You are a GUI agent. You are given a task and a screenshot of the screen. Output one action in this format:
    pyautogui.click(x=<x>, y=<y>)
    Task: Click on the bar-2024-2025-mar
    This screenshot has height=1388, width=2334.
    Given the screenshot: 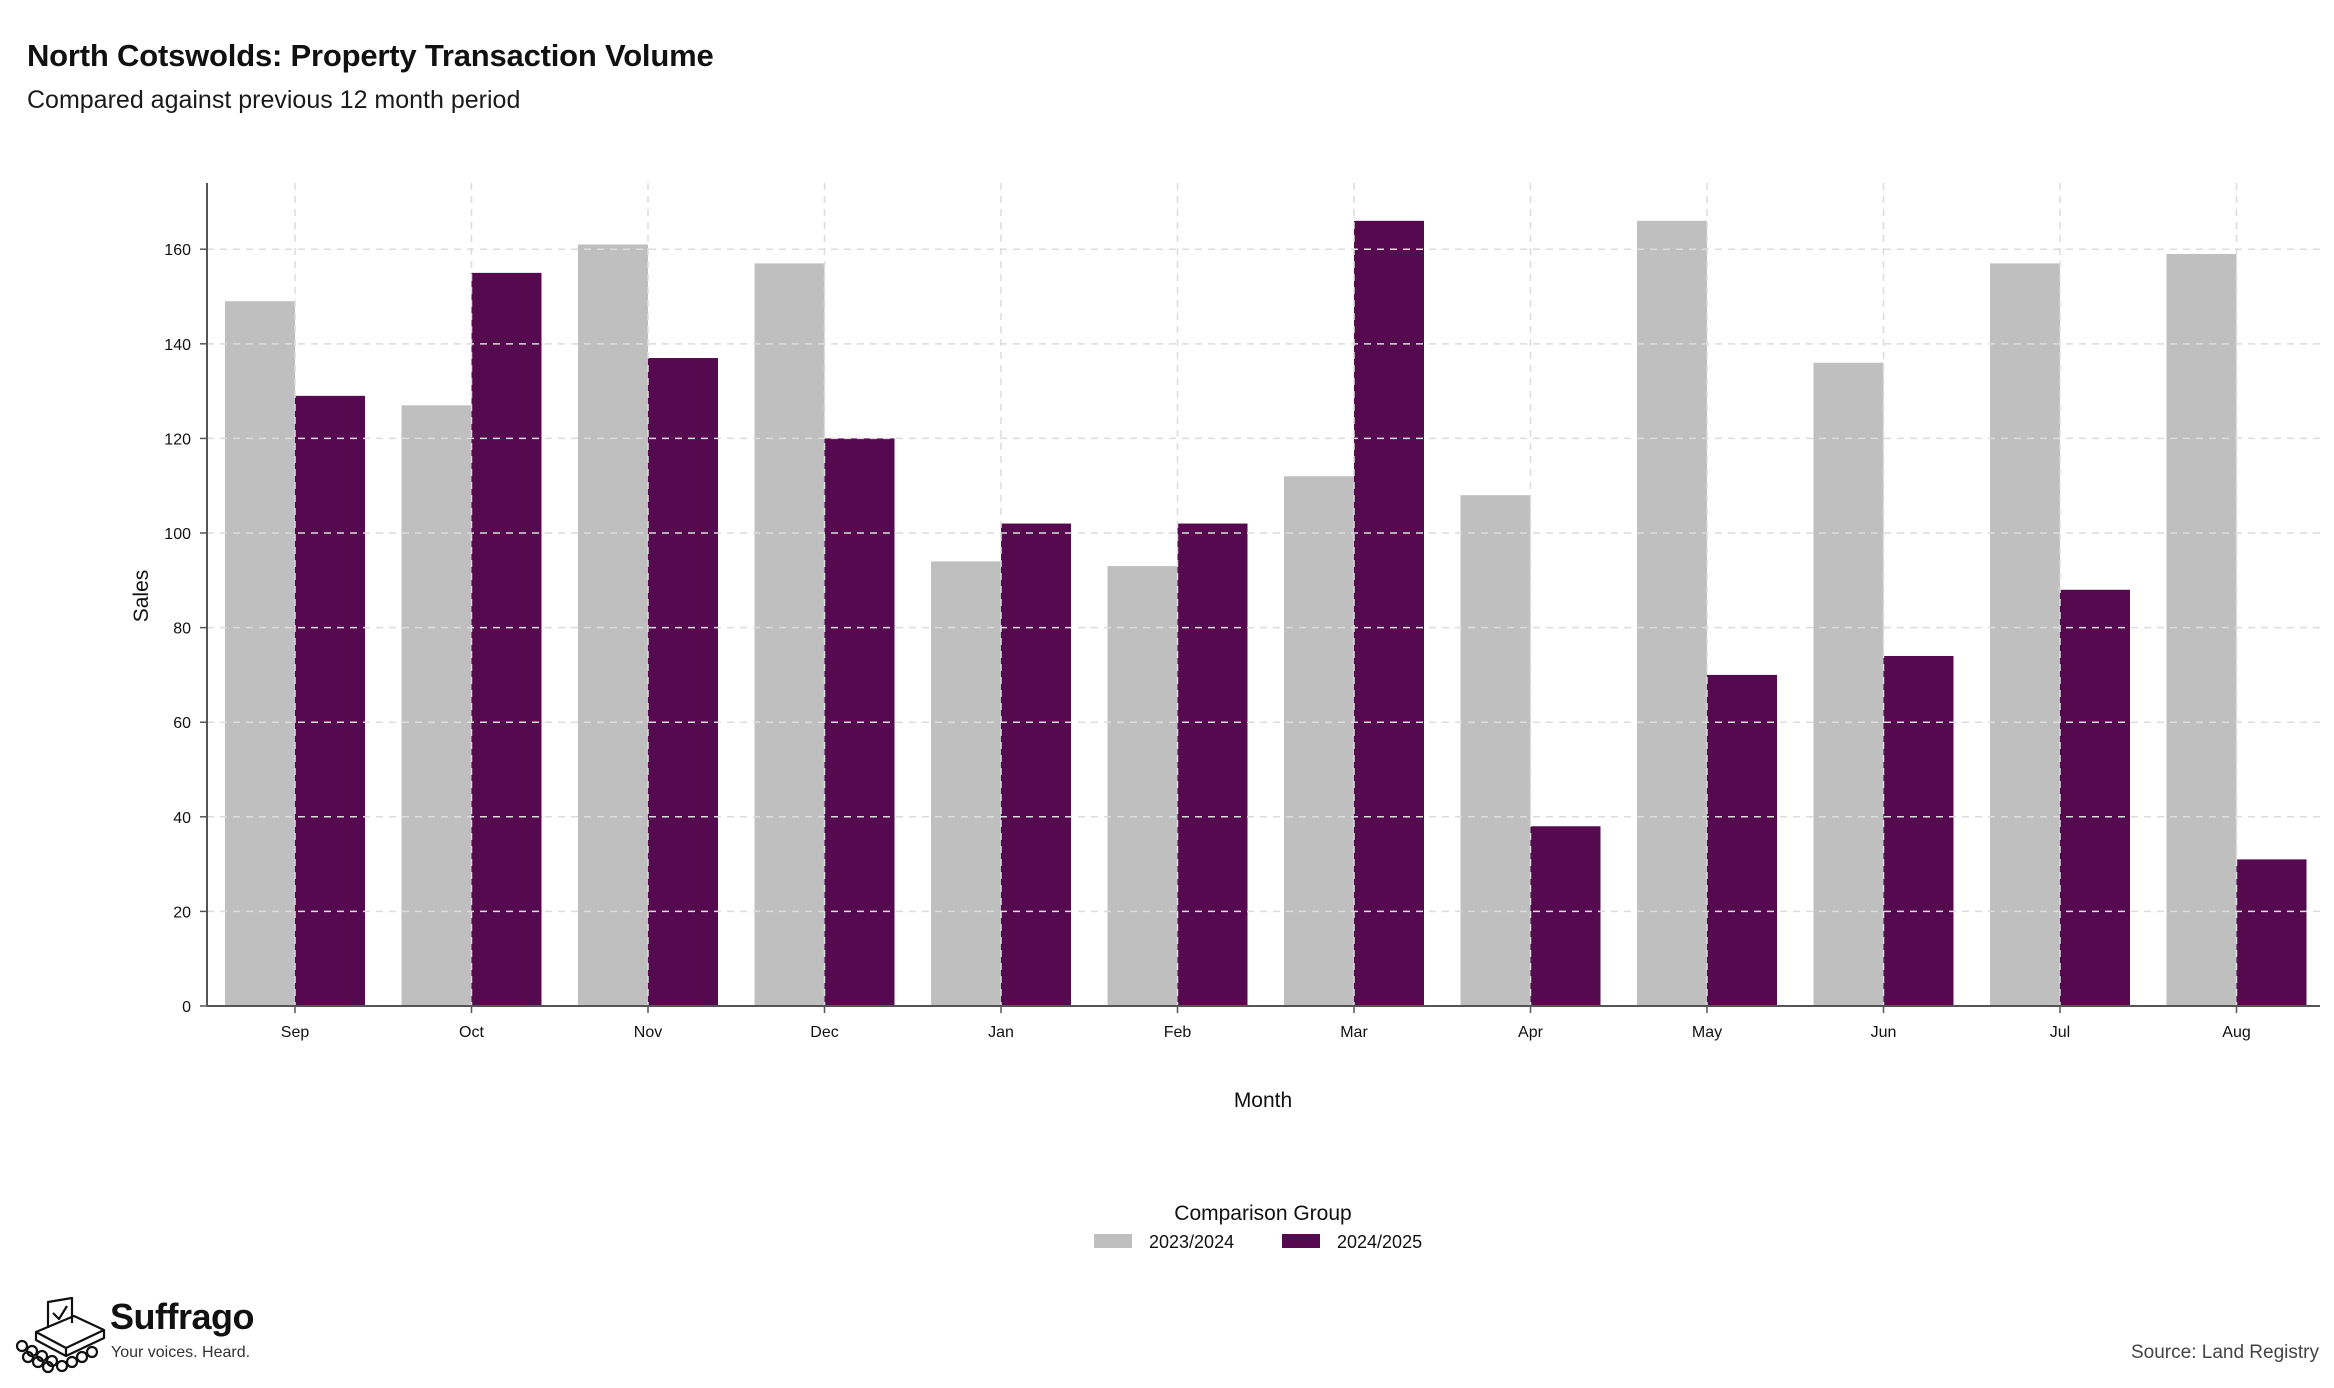 What is the action you would take?
    pyautogui.click(x=1389, y=613)
    